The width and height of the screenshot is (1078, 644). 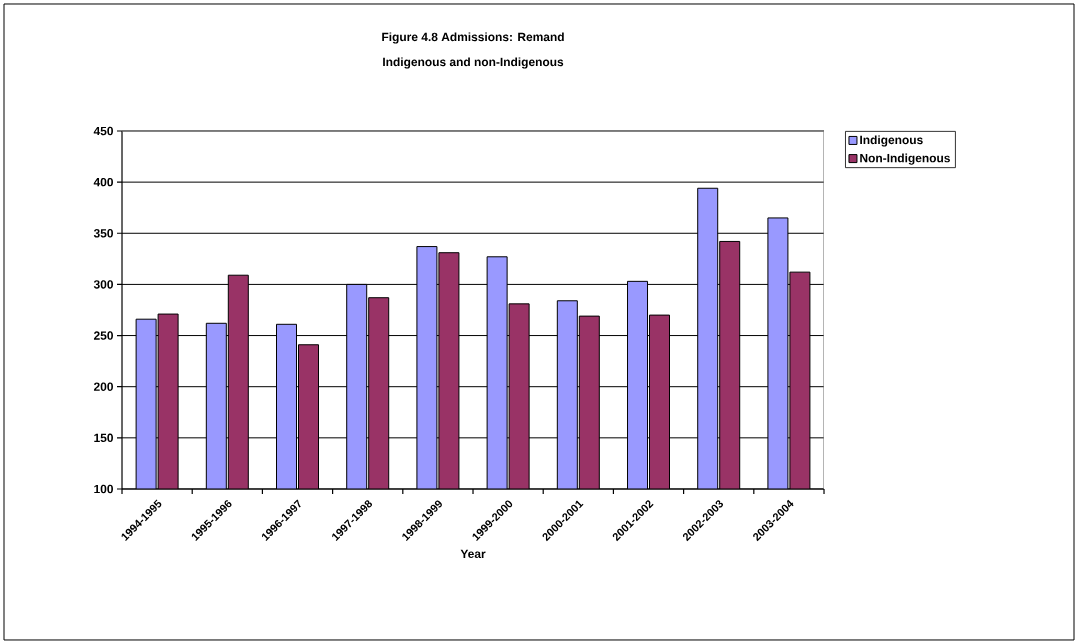 I want to click on legend-label: Non-Indigenous, so click(x=905, y=159).